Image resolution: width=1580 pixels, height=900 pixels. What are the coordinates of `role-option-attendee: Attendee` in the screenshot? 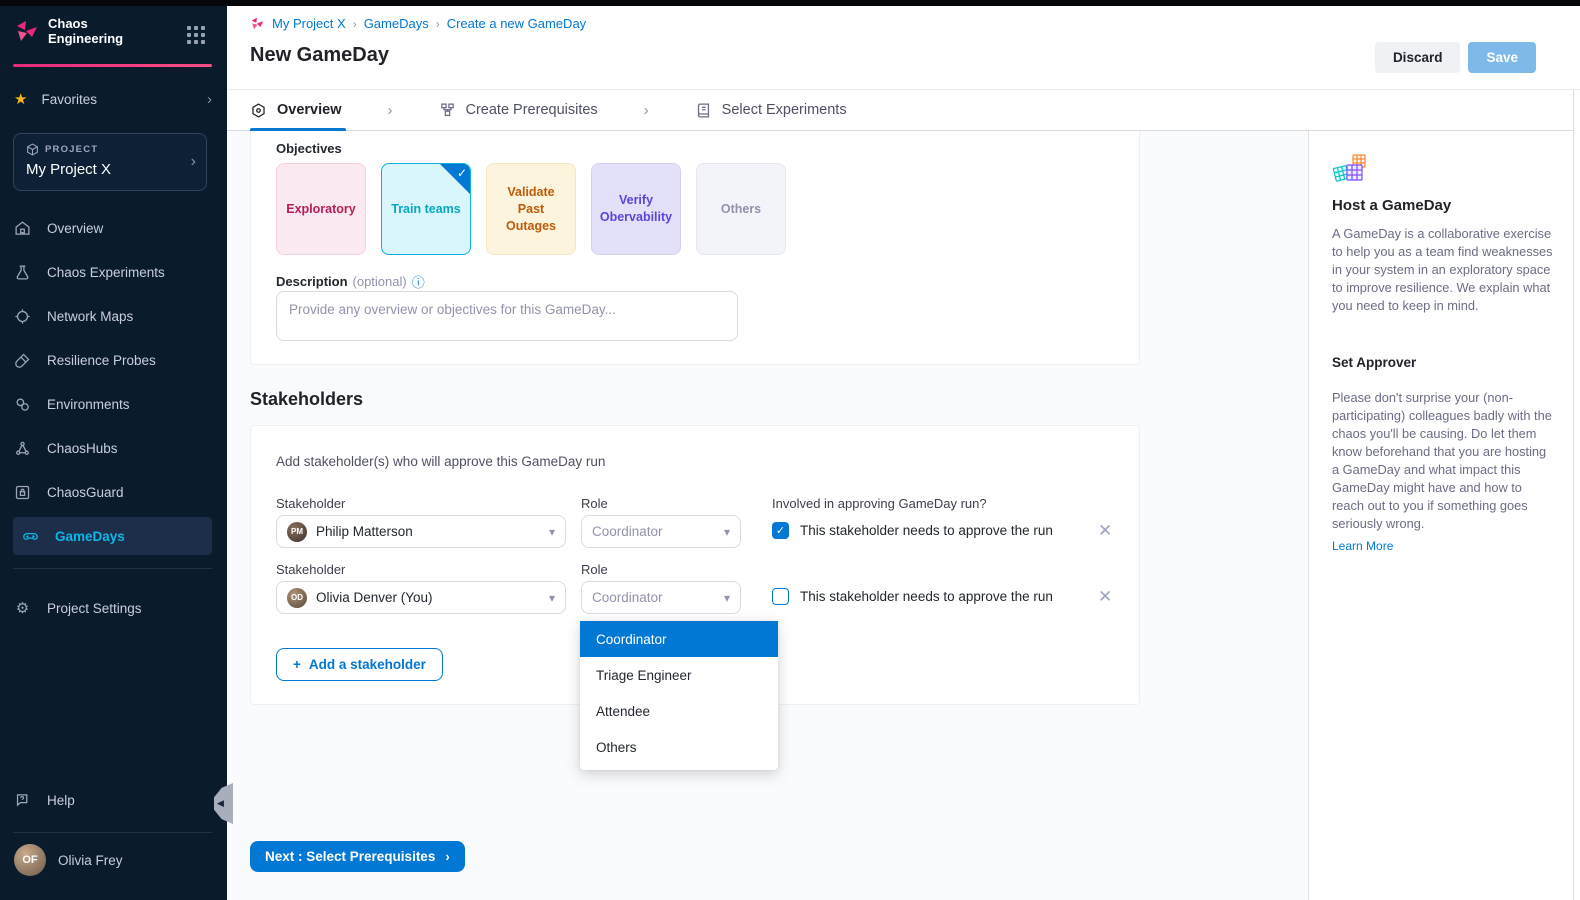 It's located at (623, 711).